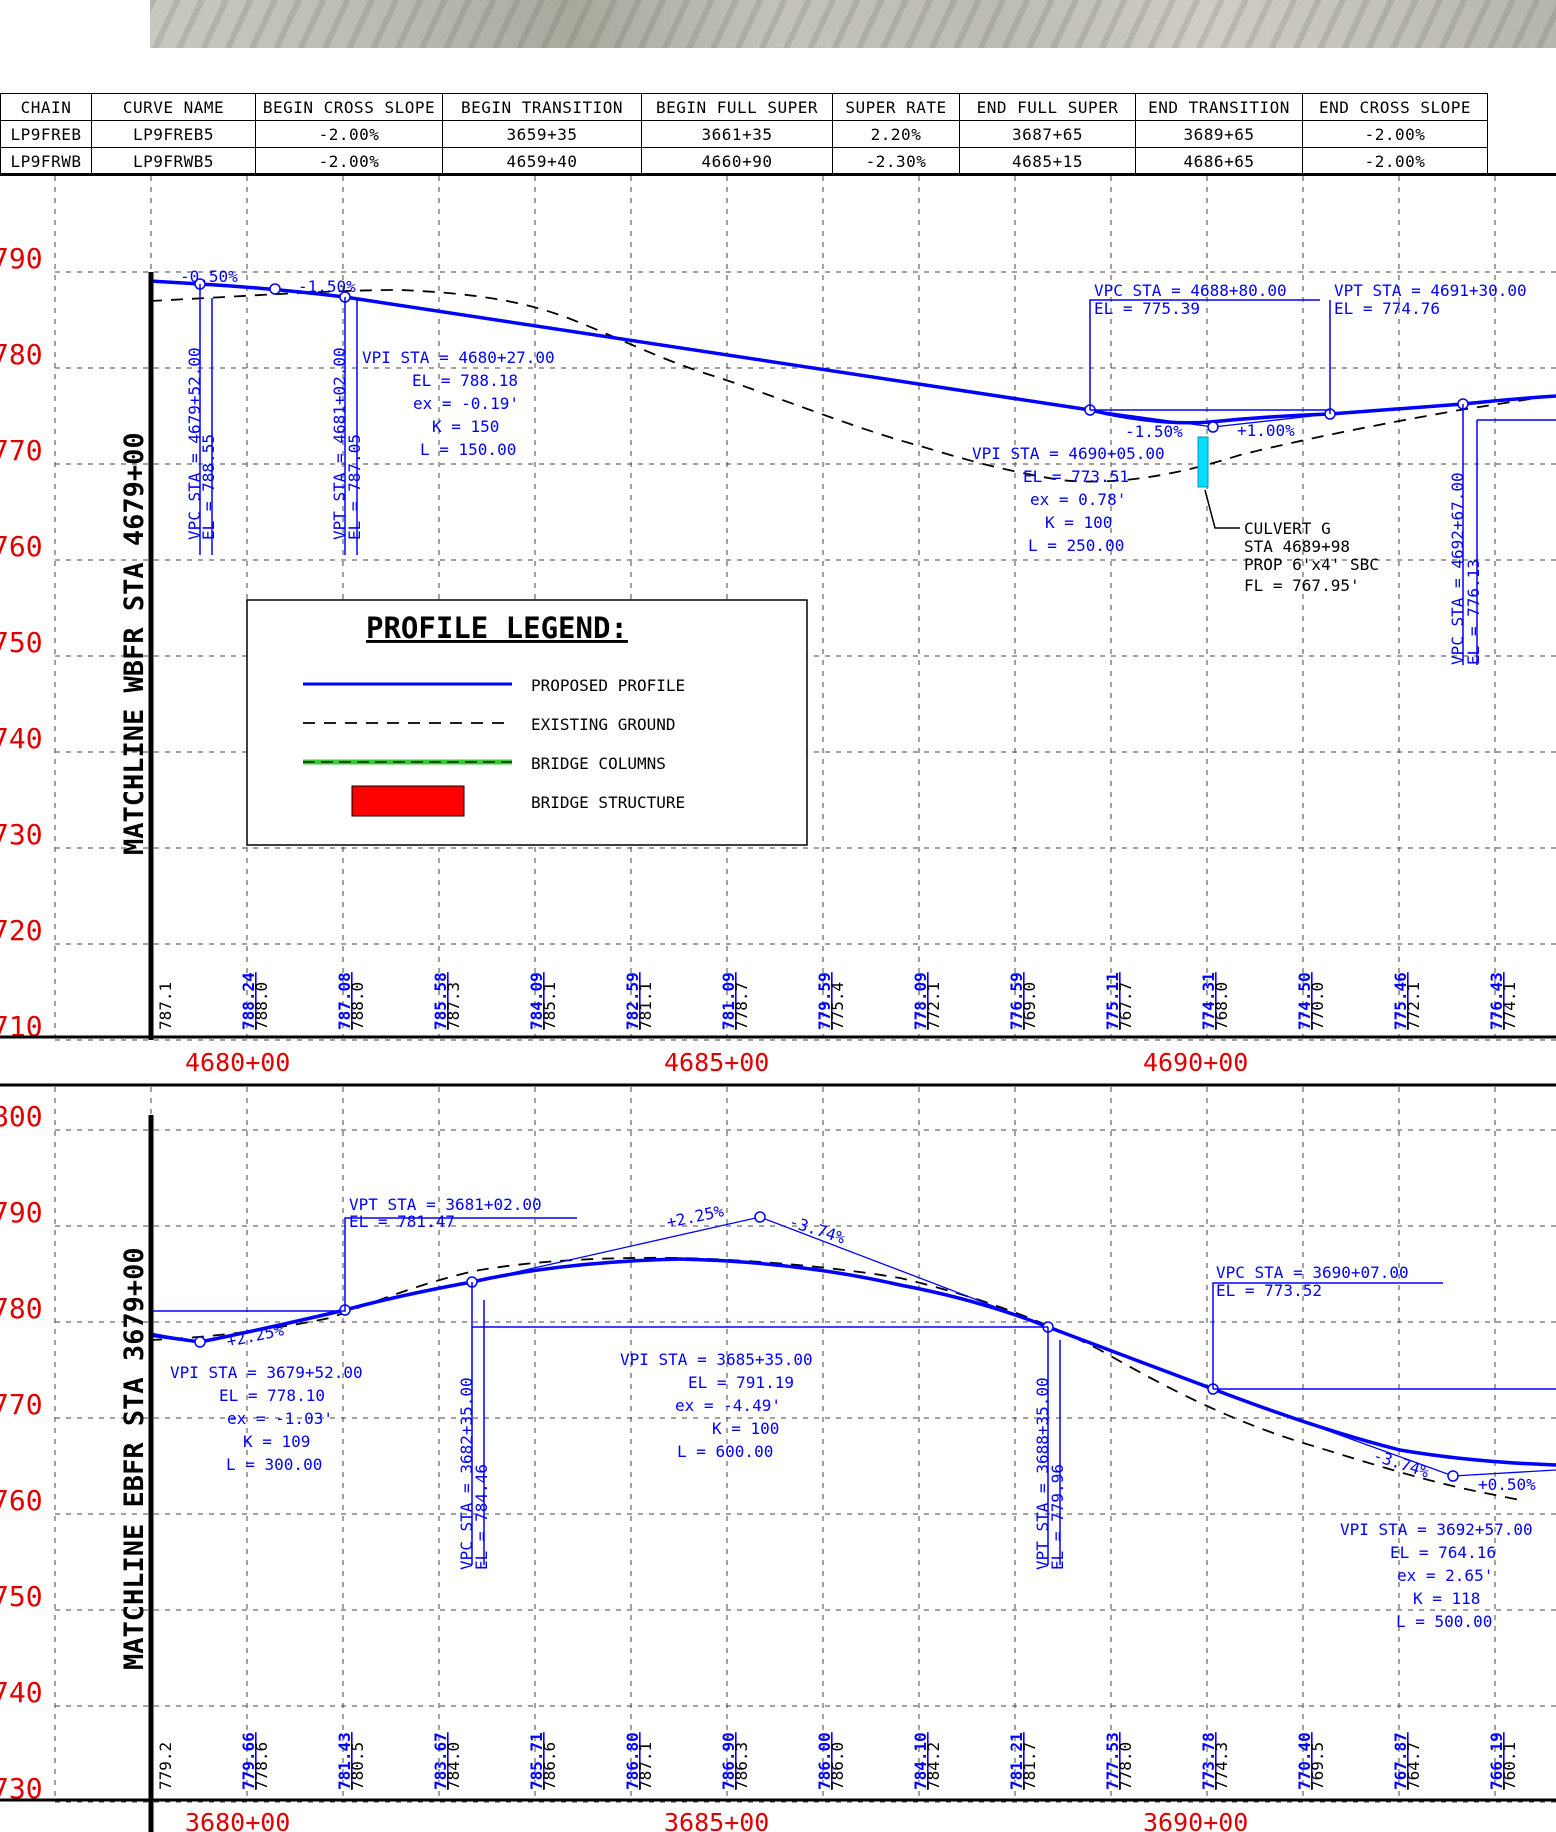 This screenshot has height=1832, width=1556. What do you see at coordinates (728, 1761) in the screenshot?
I see `proposed-elevation: 786.90` at bounding box center [728, 1761].